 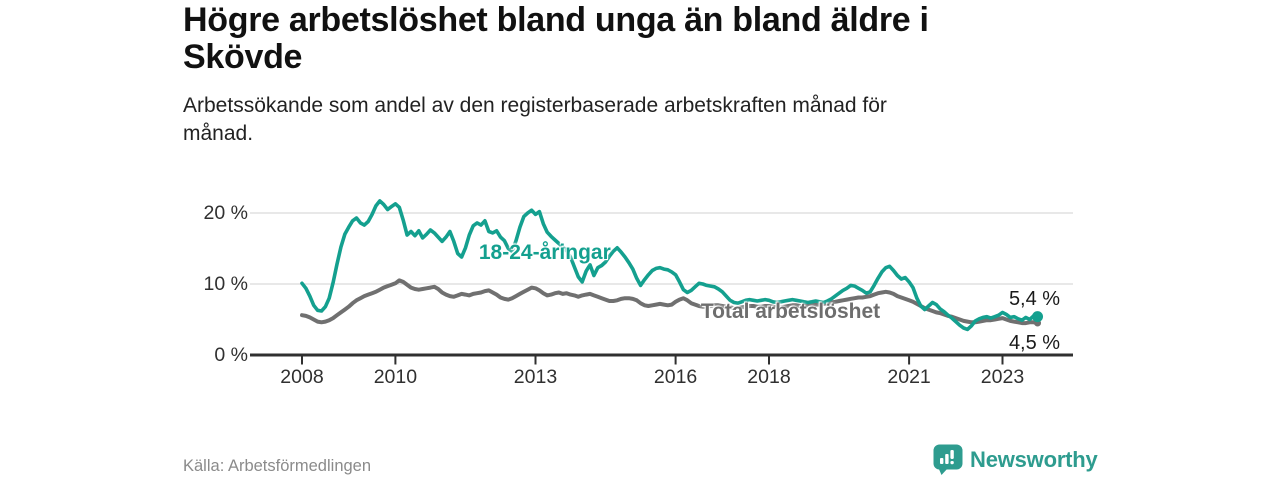 What do you see at coordinates (909, 377) in the screenshot?
I see `x-axis-tick-label: 2021` at bounding box center [909, 377].